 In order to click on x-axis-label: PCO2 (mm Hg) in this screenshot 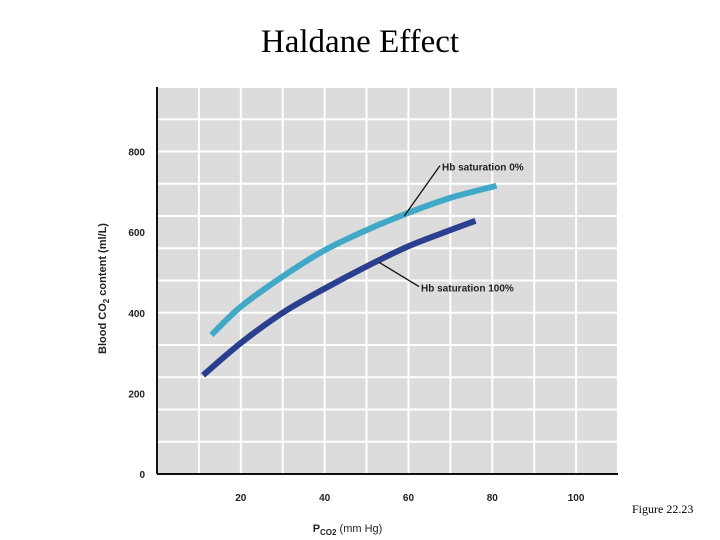, I will do `click(348, 530)`.